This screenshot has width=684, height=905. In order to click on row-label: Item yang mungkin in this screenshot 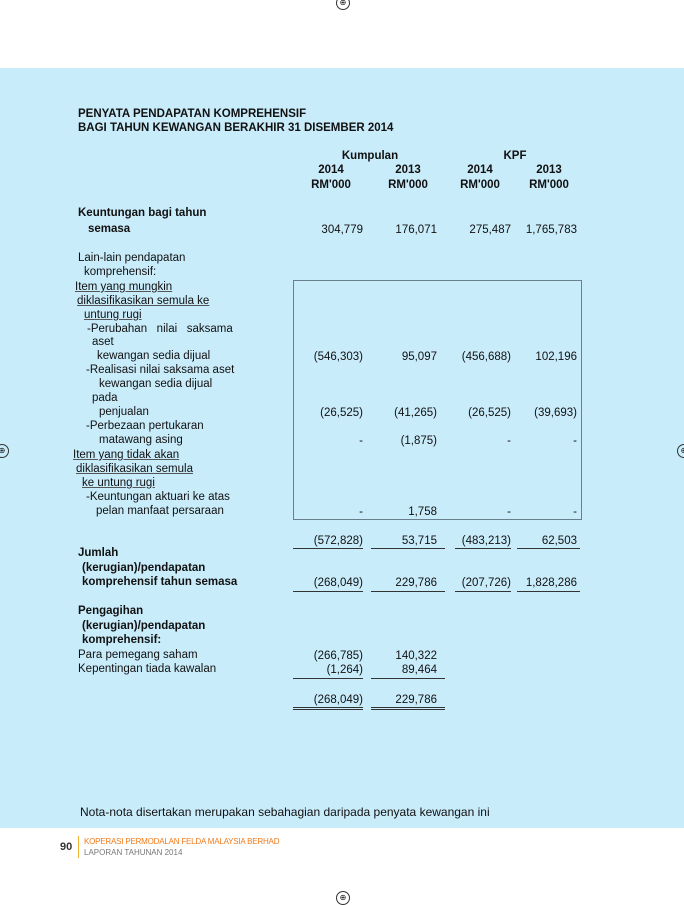, I will do `click(124, 287)`.